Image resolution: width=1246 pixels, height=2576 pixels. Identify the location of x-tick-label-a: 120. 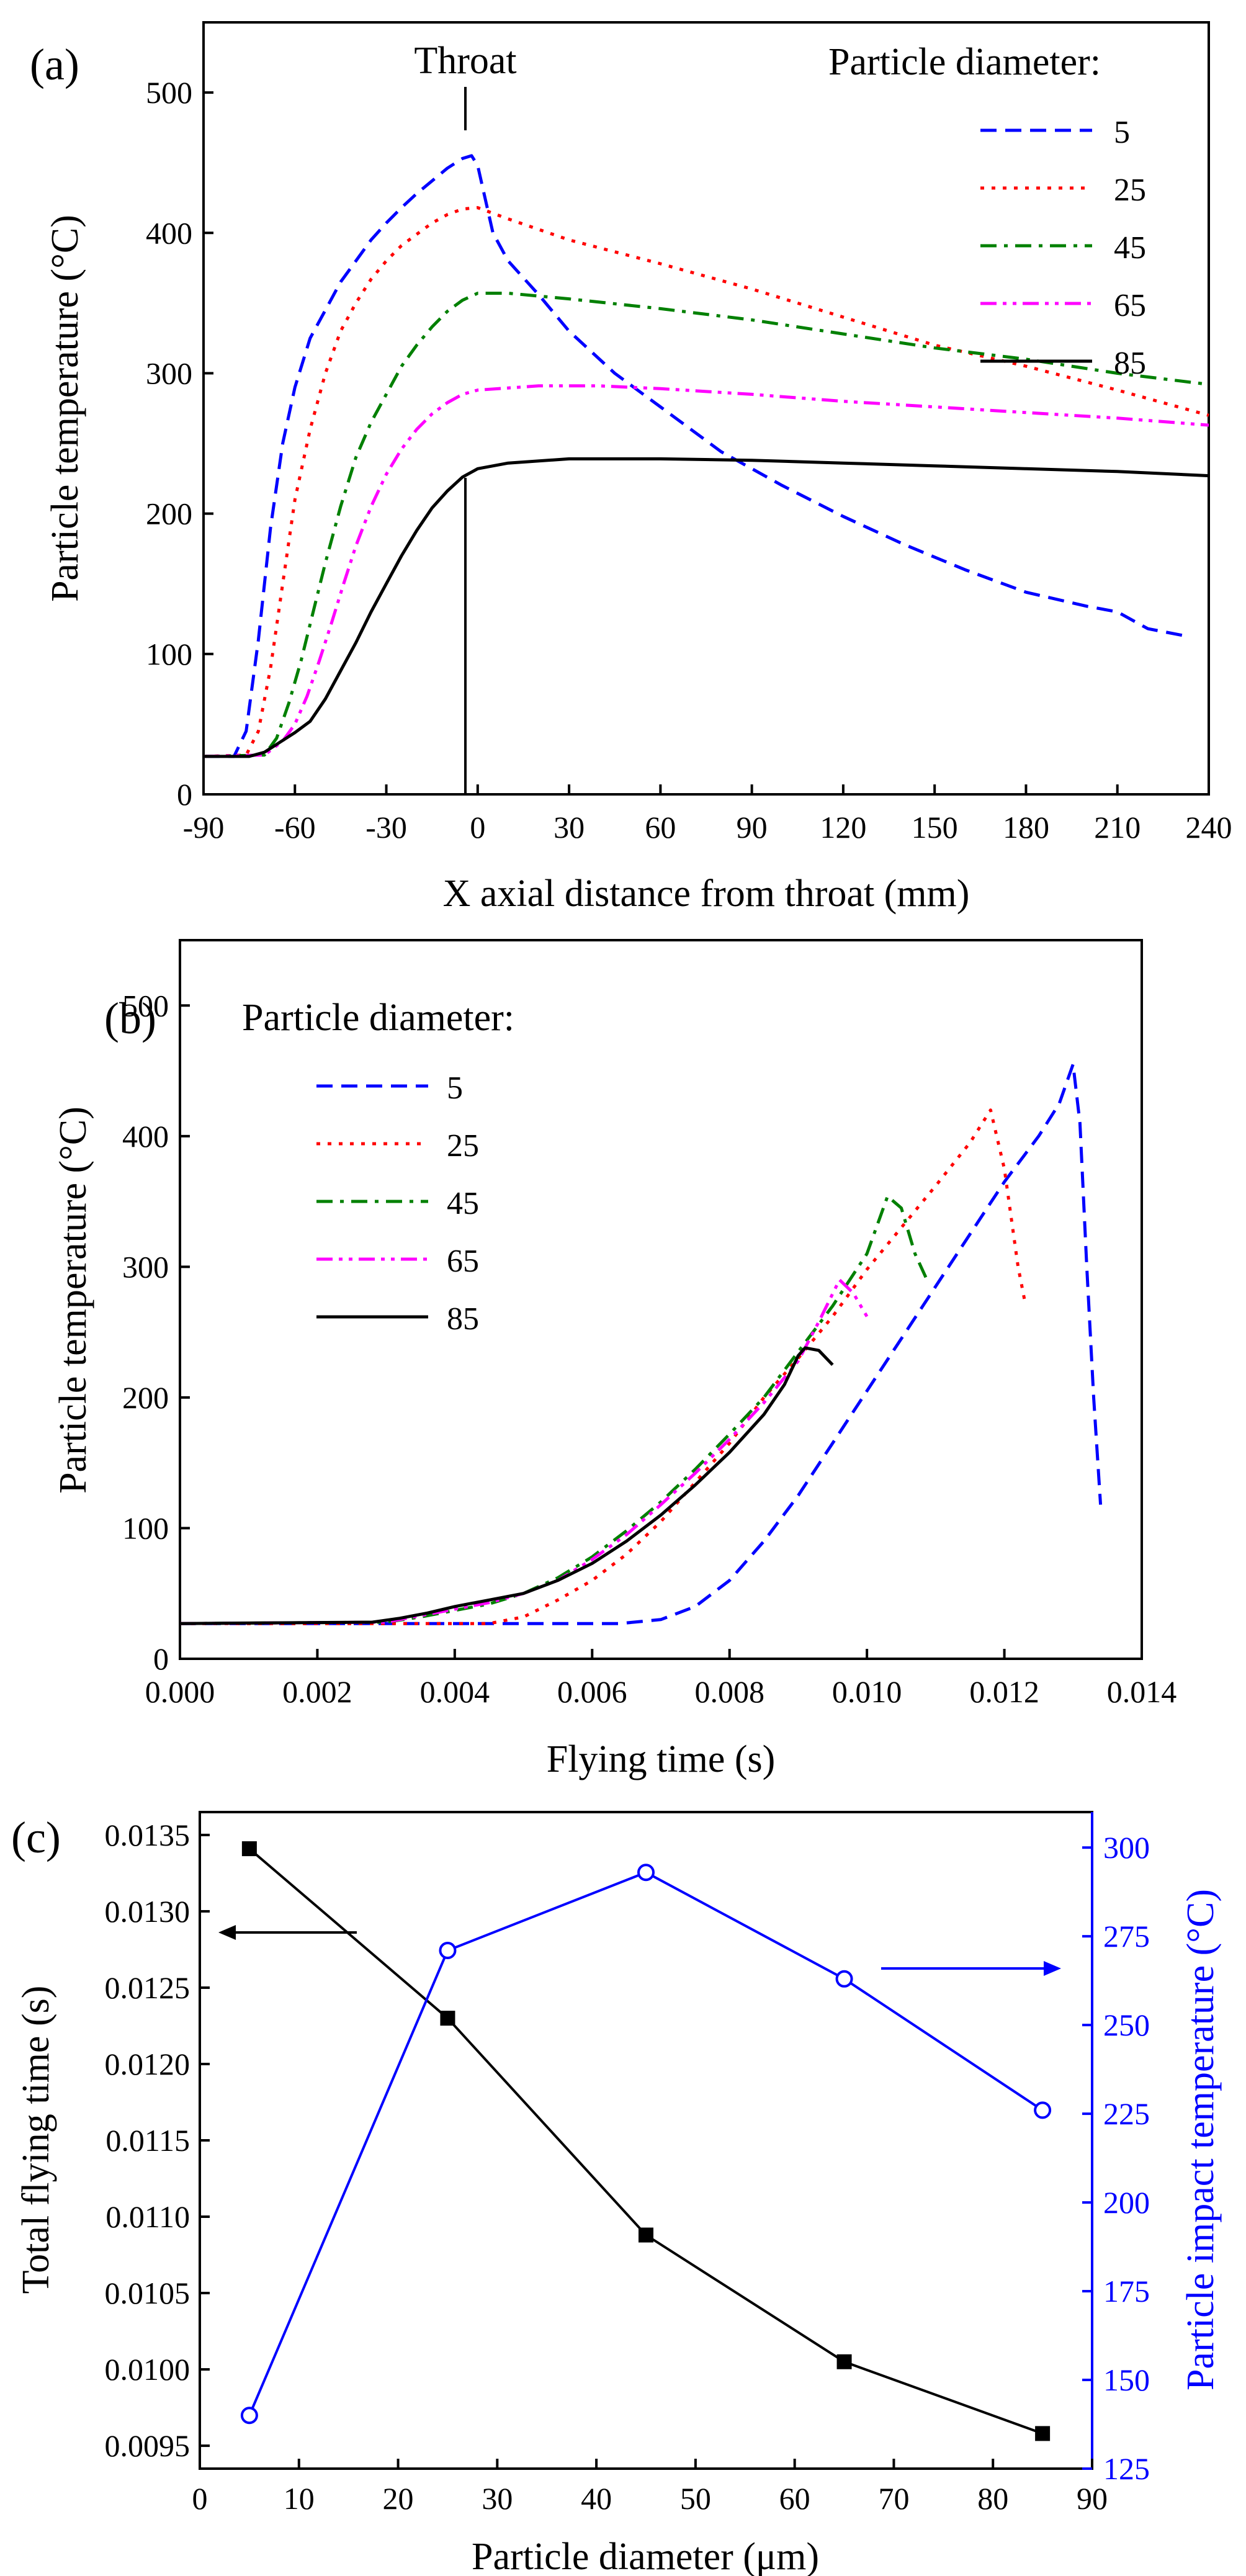
(843, 828).